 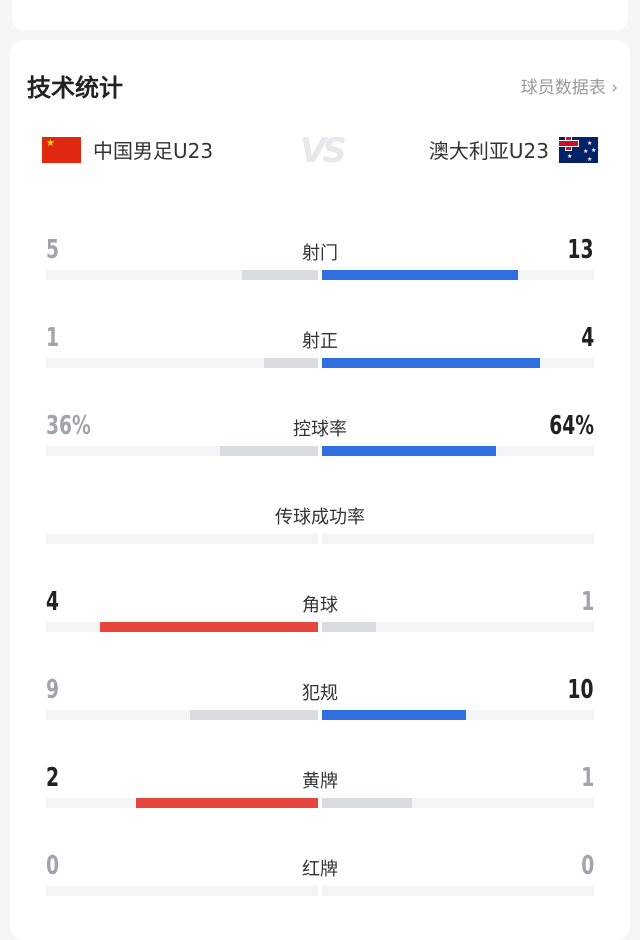 I want to click on home-team-name: 中国男足U23, so click(x=153, y=151).